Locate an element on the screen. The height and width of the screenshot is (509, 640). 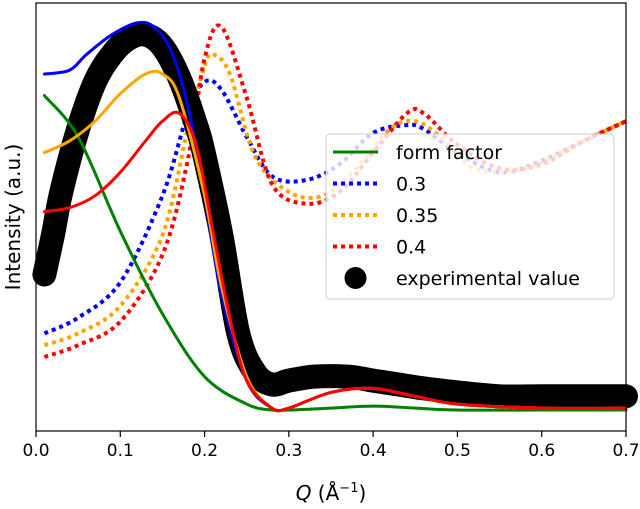
x-axis-label-exponent: −1 is located at coordinates (348, 488).